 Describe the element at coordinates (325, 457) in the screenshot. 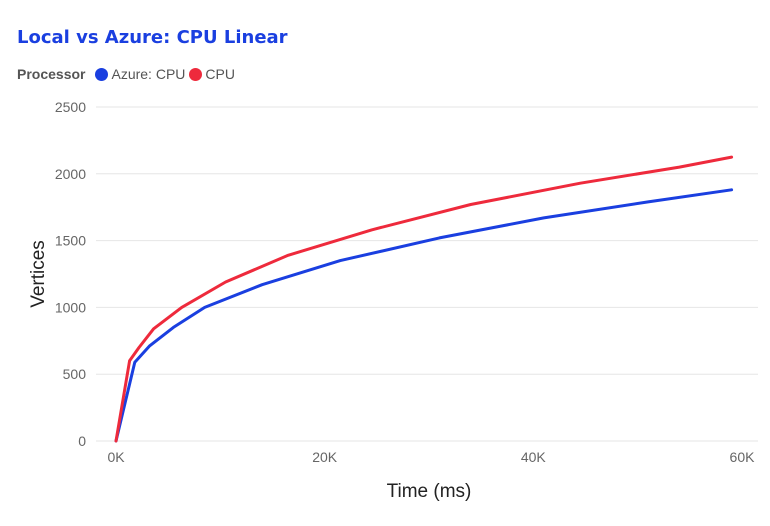

I see `x-tick-label: 20K` at that location.